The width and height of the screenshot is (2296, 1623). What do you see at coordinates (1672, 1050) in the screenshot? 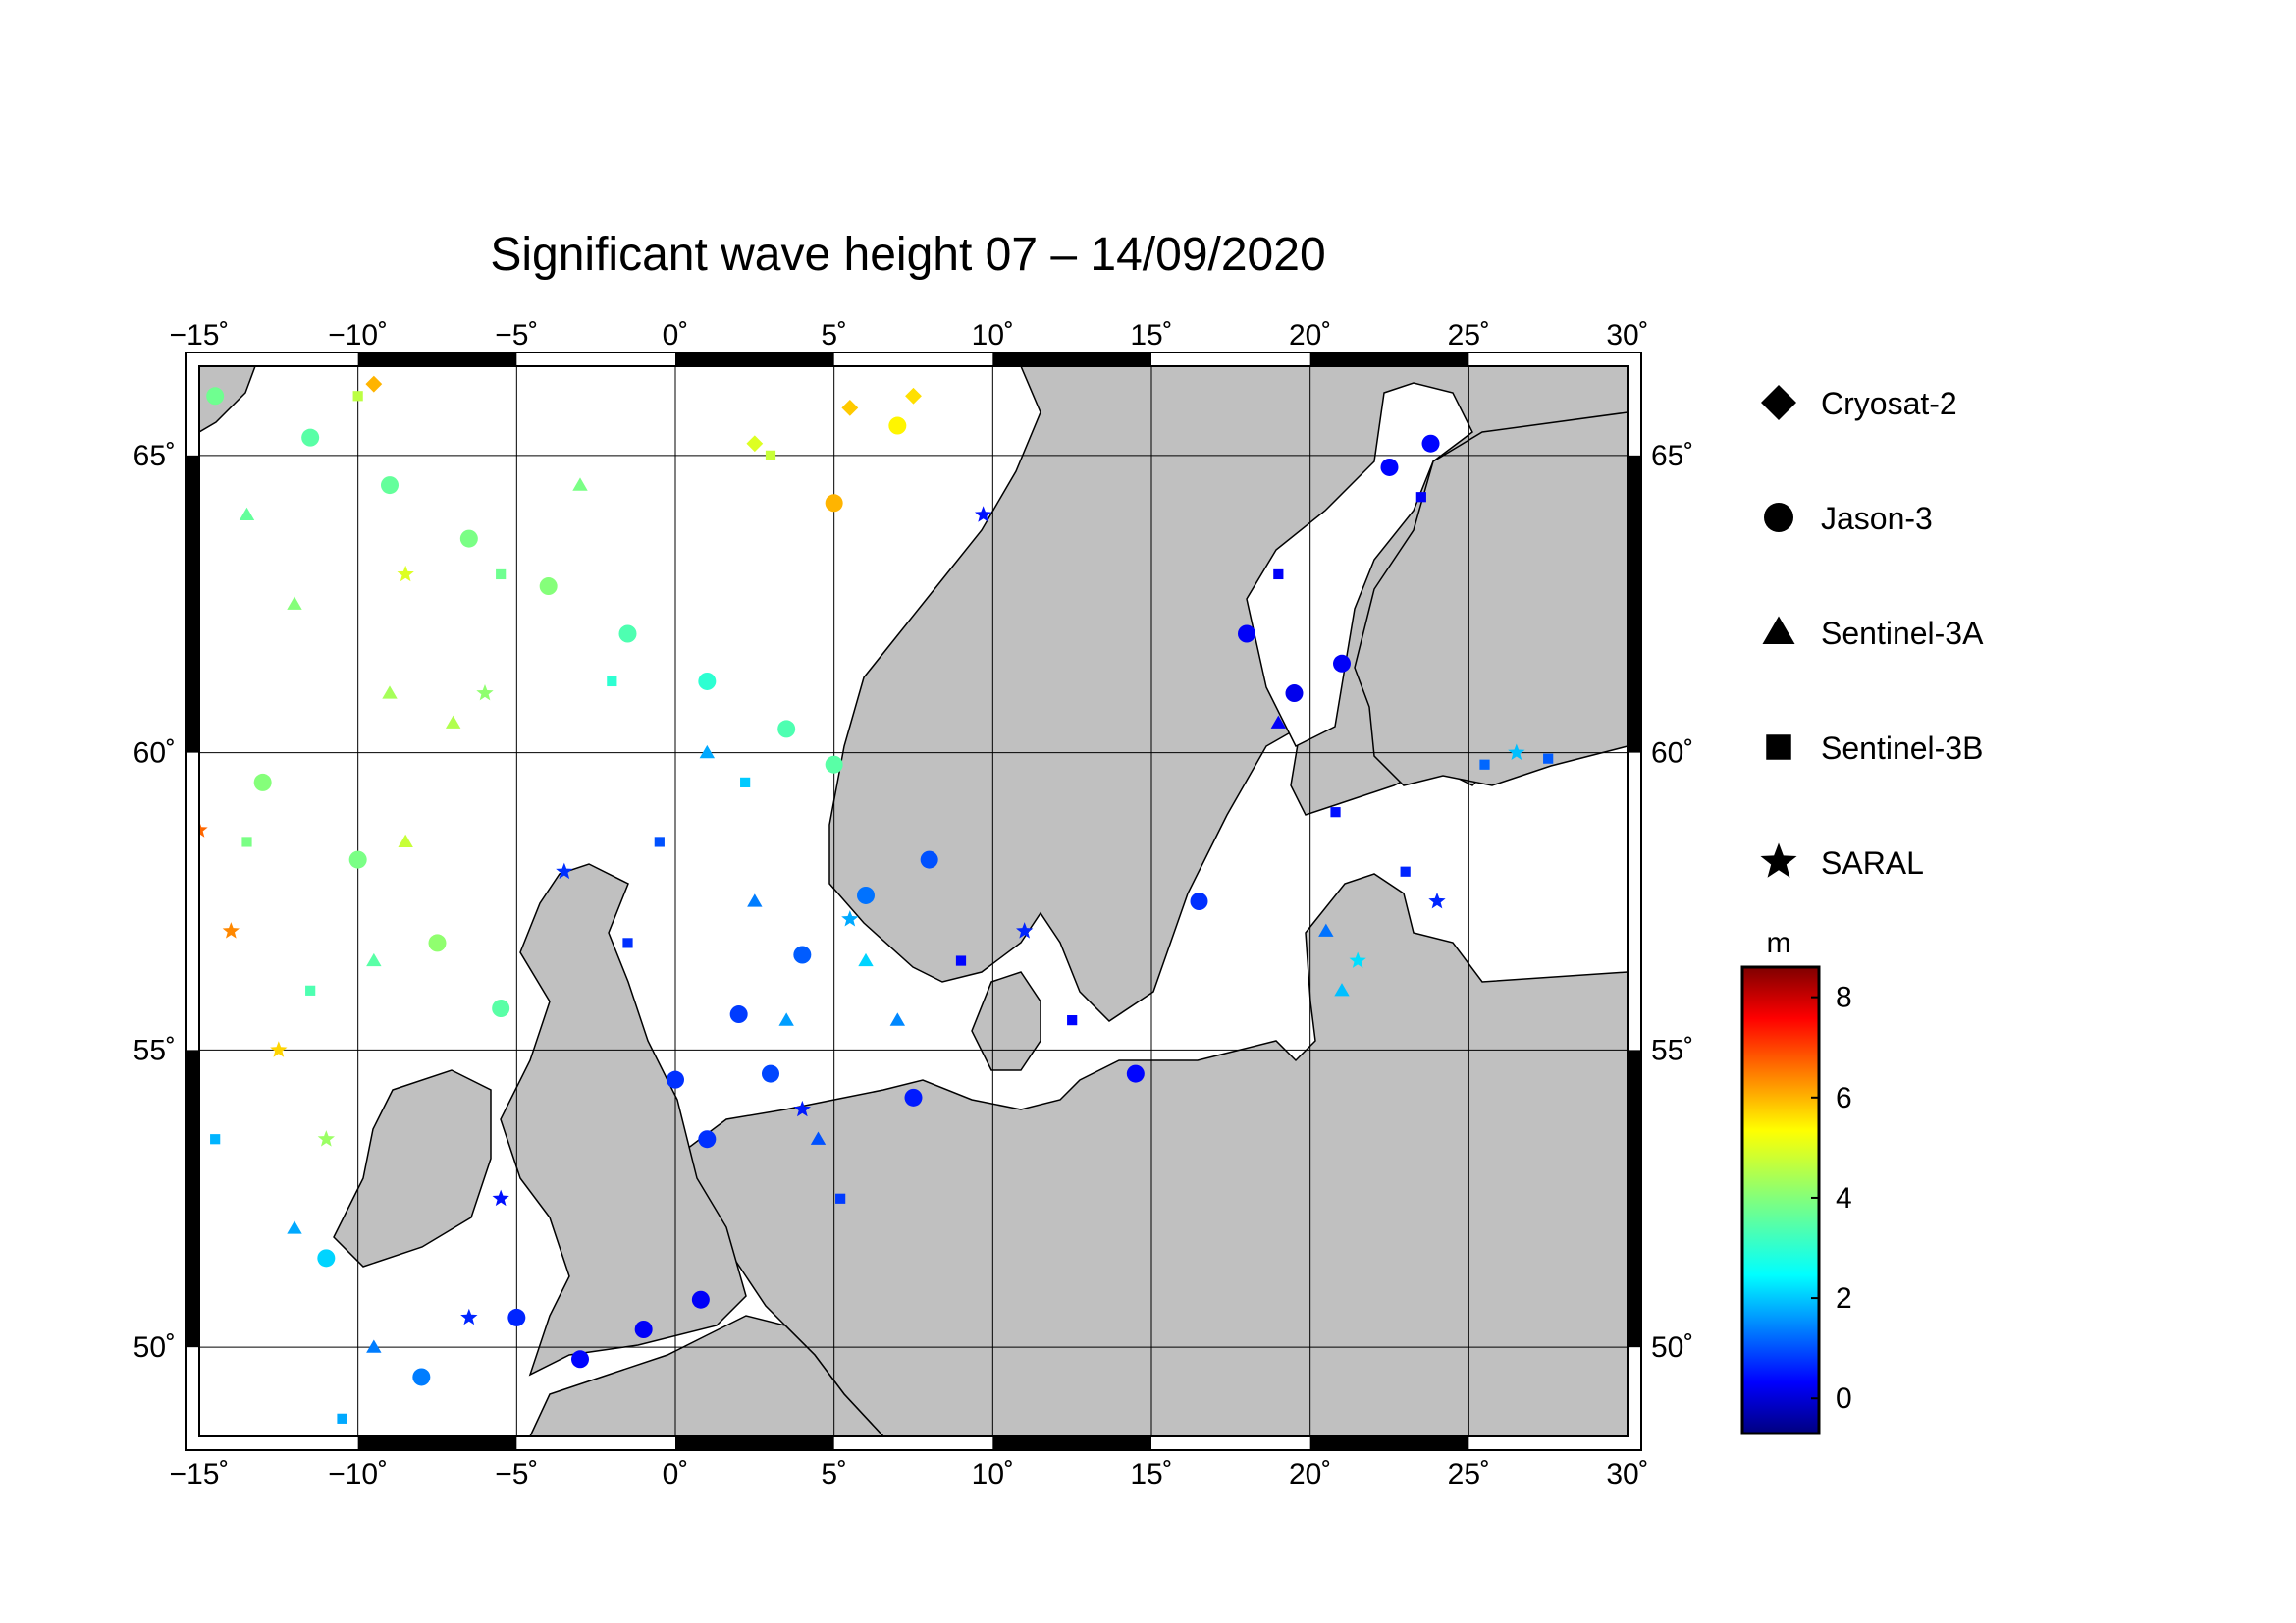
I see `lat-tick-label-right: 55˚` at bounding box center [1672, 1050].